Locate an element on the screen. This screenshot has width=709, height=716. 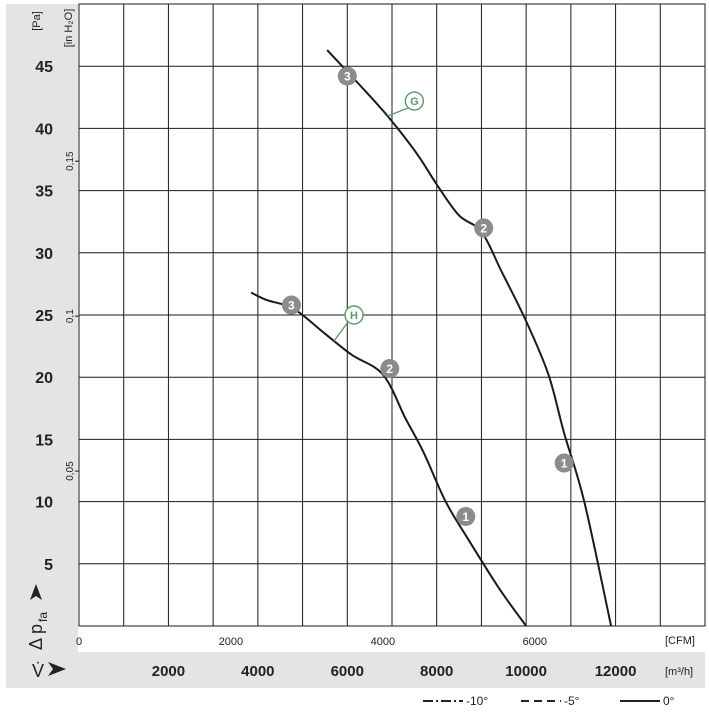
y-tick-label: 10 is located at coordinates (44, 503).